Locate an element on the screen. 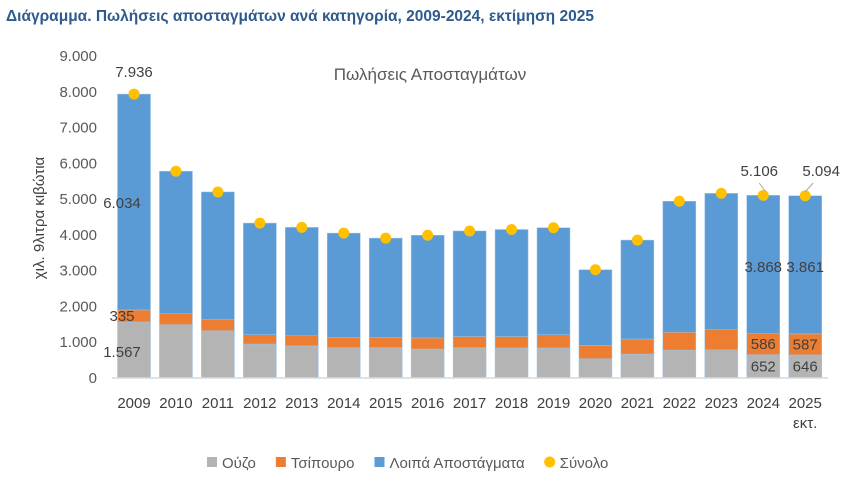  x-tick-label: 2023 is located at coordinates (721, 403).